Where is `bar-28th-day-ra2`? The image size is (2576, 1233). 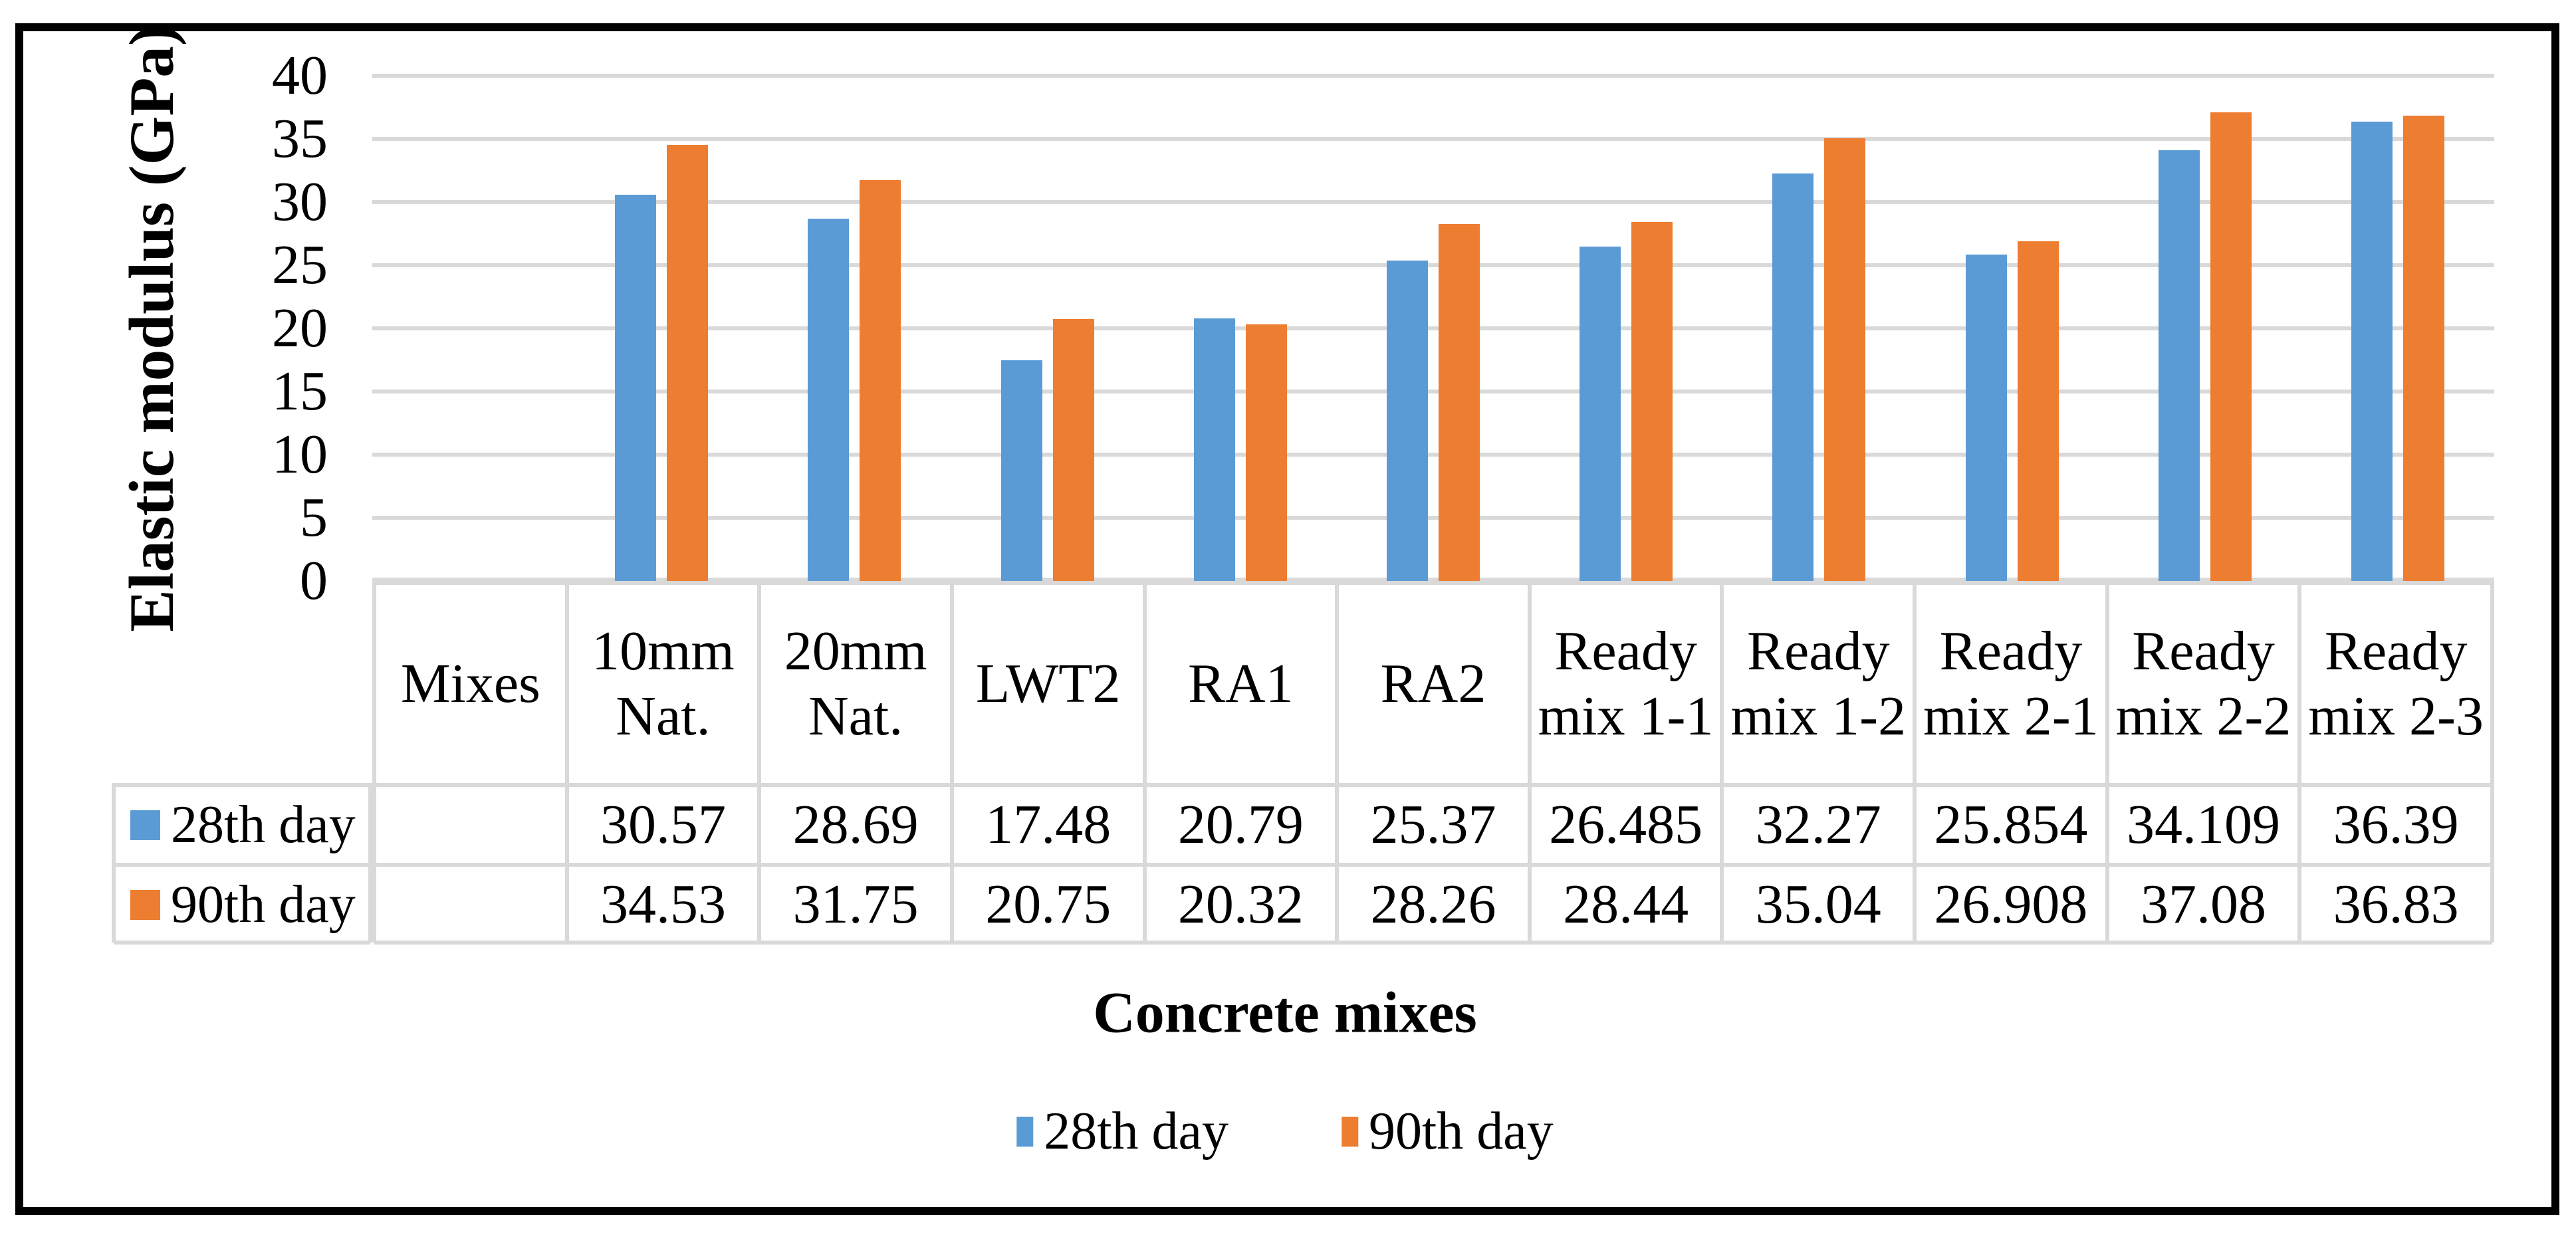 bar-28th-day-ra2 is located at coordinates (1407, 420).